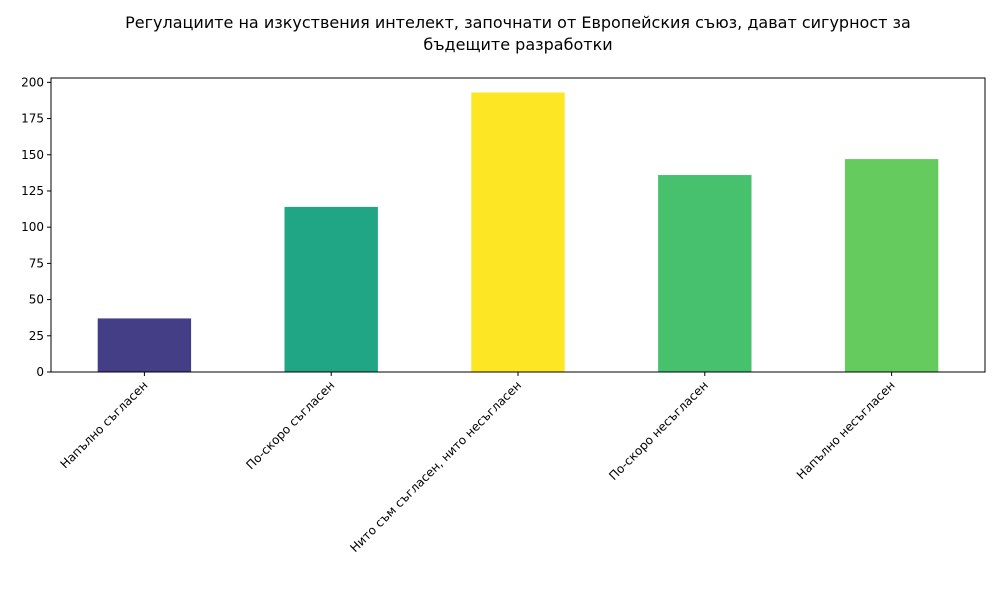  I want to click on x-tick-label: По-скоро несъгласен, so click(658, 430).